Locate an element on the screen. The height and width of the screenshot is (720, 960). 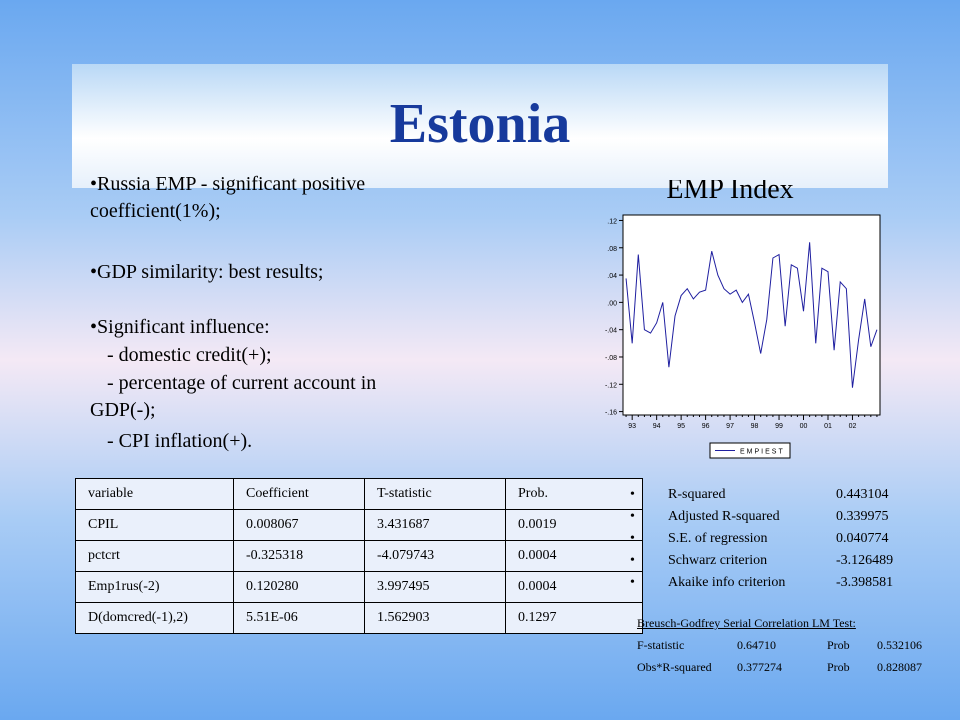
lm-test-cell: 0.828087 is located at coordinates (899, 667).